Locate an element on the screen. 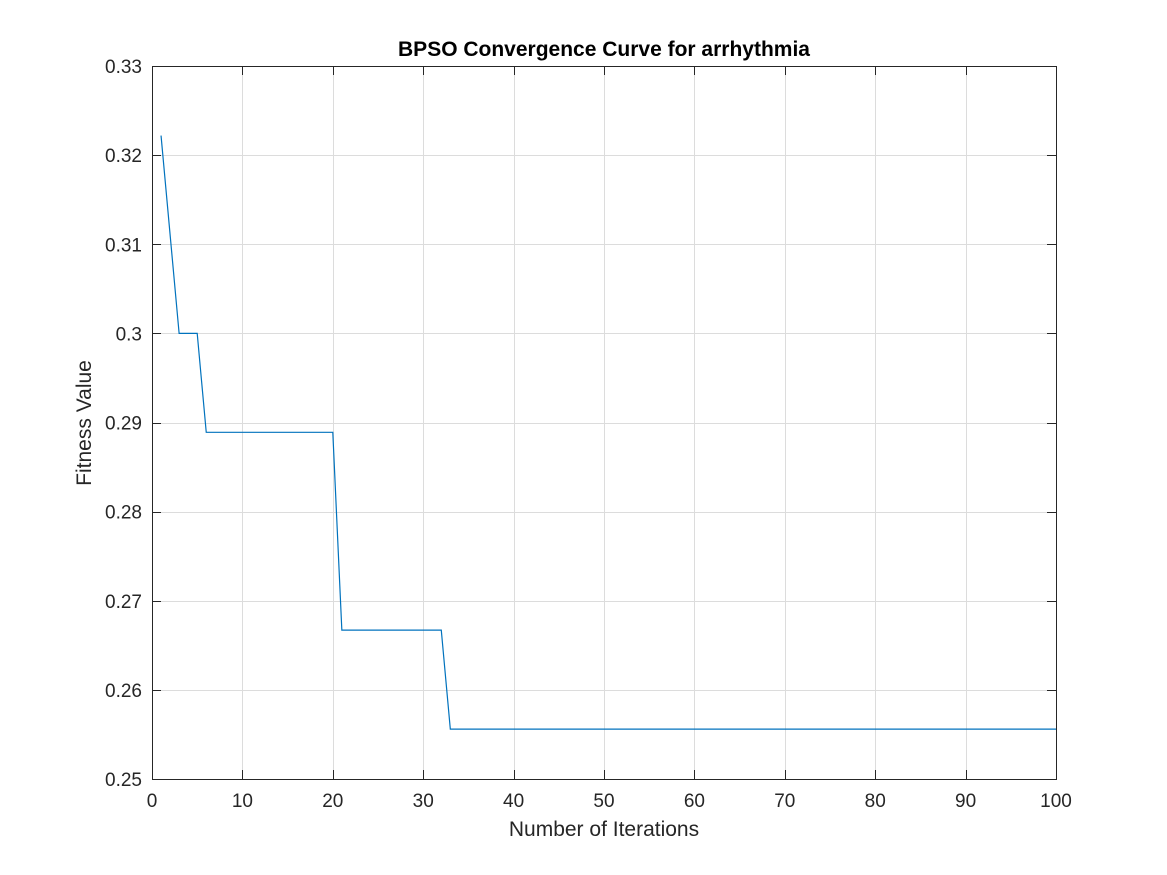 The image size is (1167, 875). y-tick-label: 0.31 is located at coordinates (123, 245).